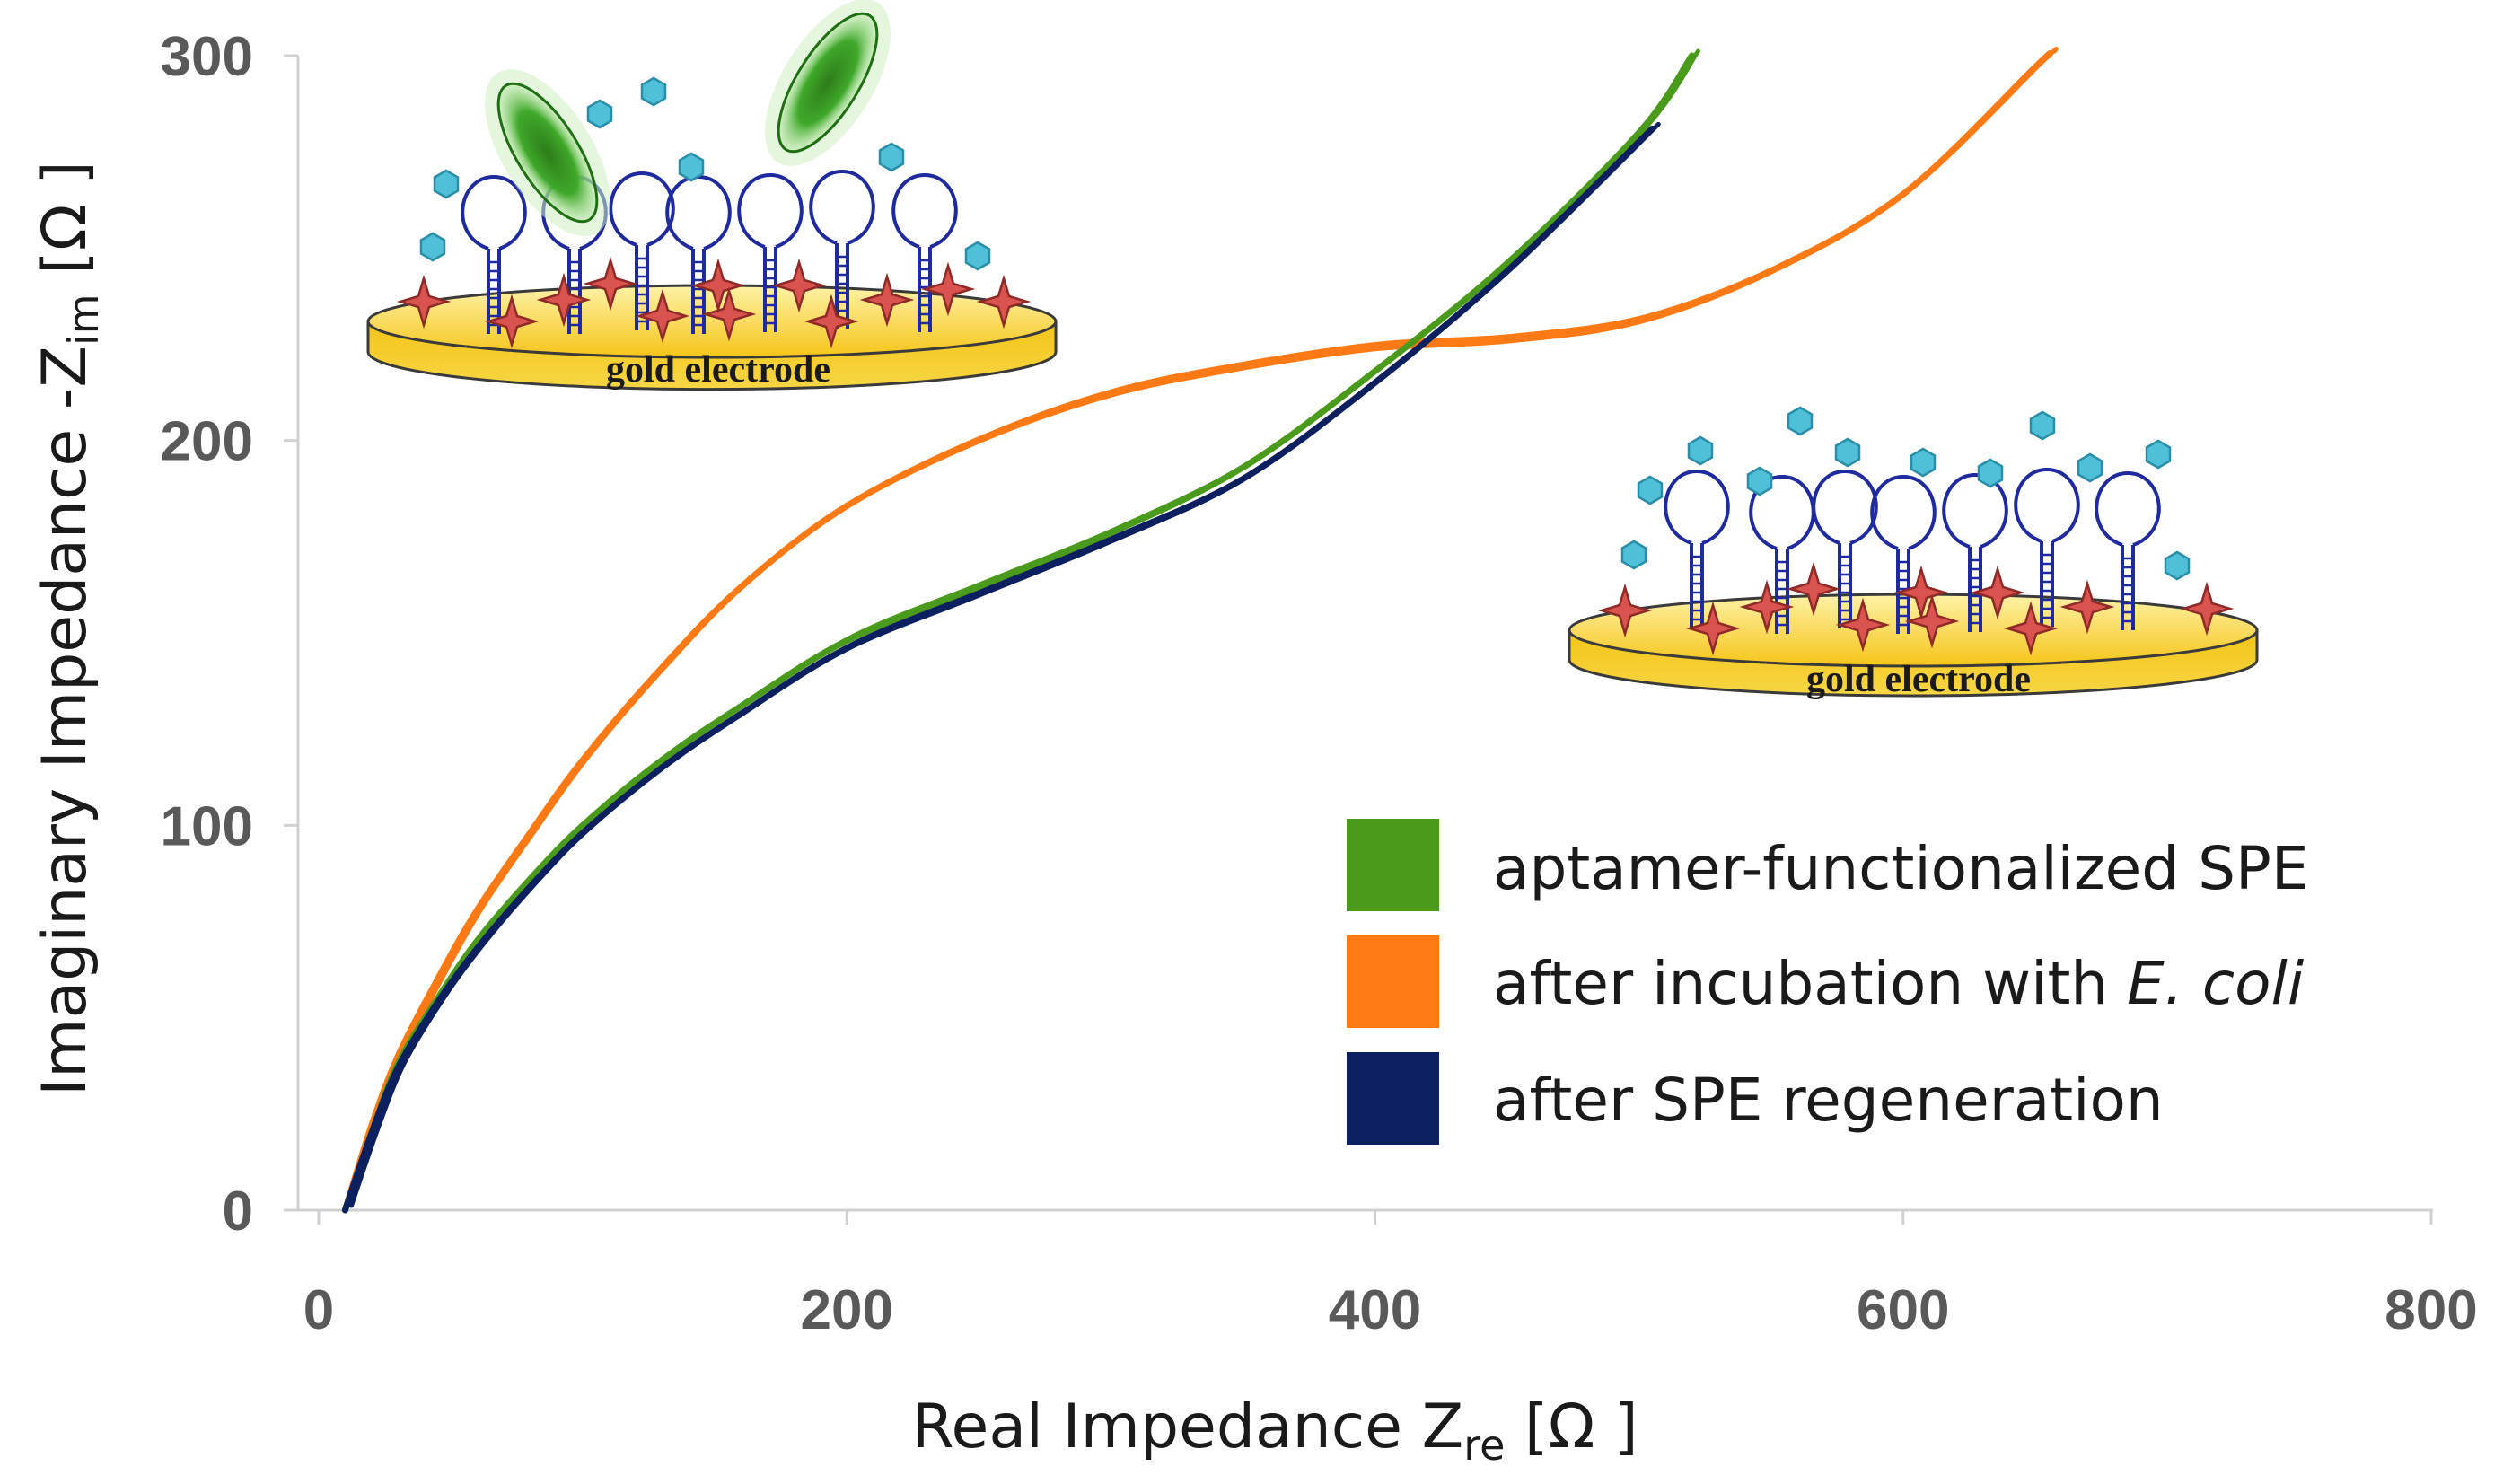 The height and width of the screenshot is (1484, 2503). I want to click on y-axis-title: Imaginary Impedance -Zim [Ω ], so click(69, 628).